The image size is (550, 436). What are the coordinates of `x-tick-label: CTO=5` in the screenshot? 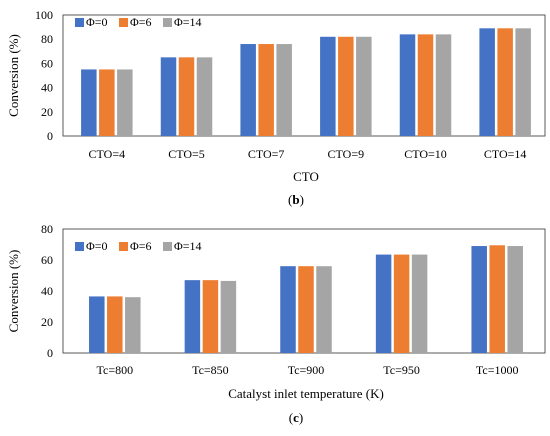 It's located at (186, 154).